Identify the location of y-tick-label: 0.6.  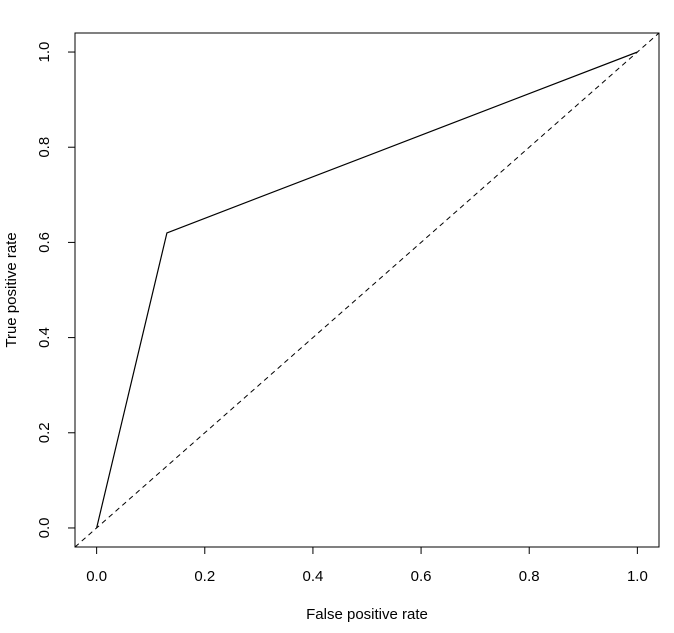
(44, 242).